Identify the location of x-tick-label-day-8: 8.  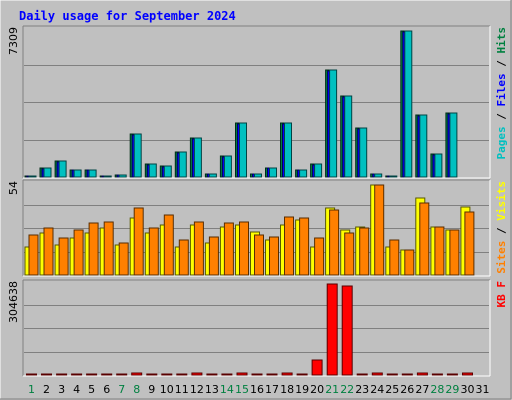
(136, 389).